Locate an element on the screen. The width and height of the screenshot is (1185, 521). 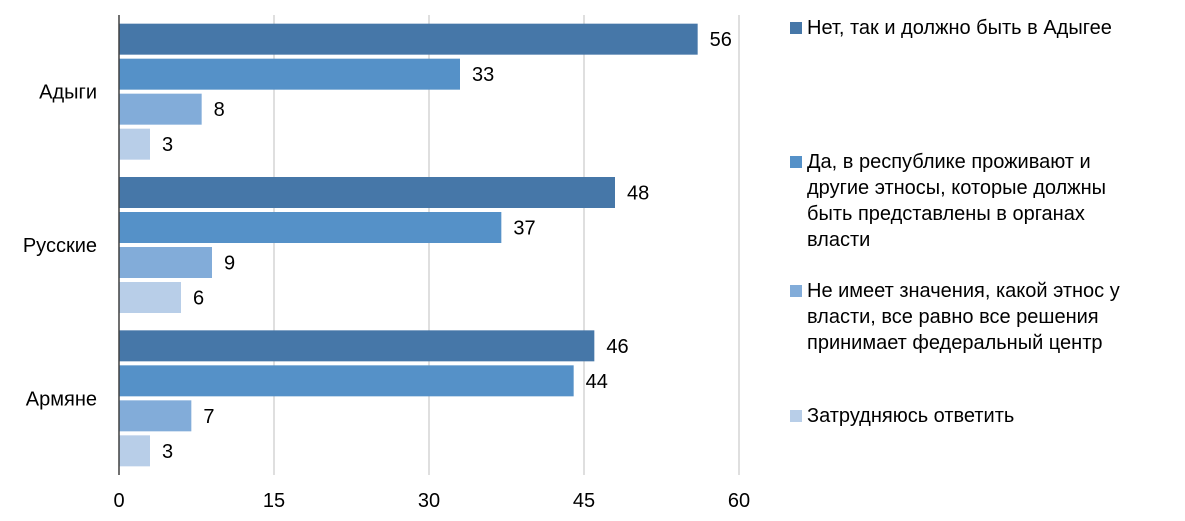
data-label: 8 is located at coordinates (219, 110).